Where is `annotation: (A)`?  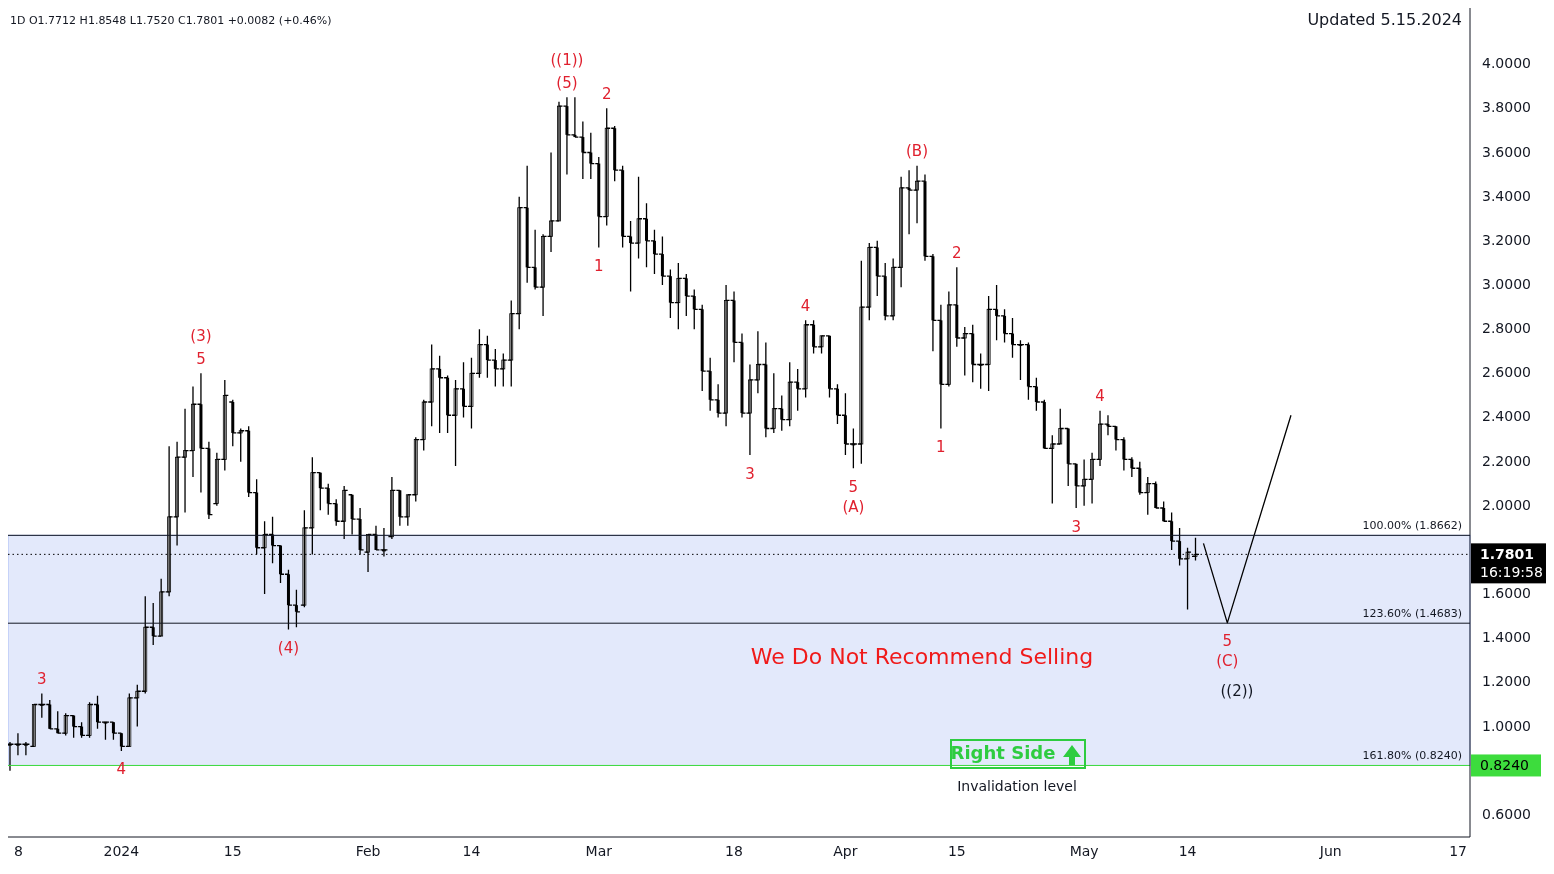
annotation: (A) is located at coordinates (853, 506).